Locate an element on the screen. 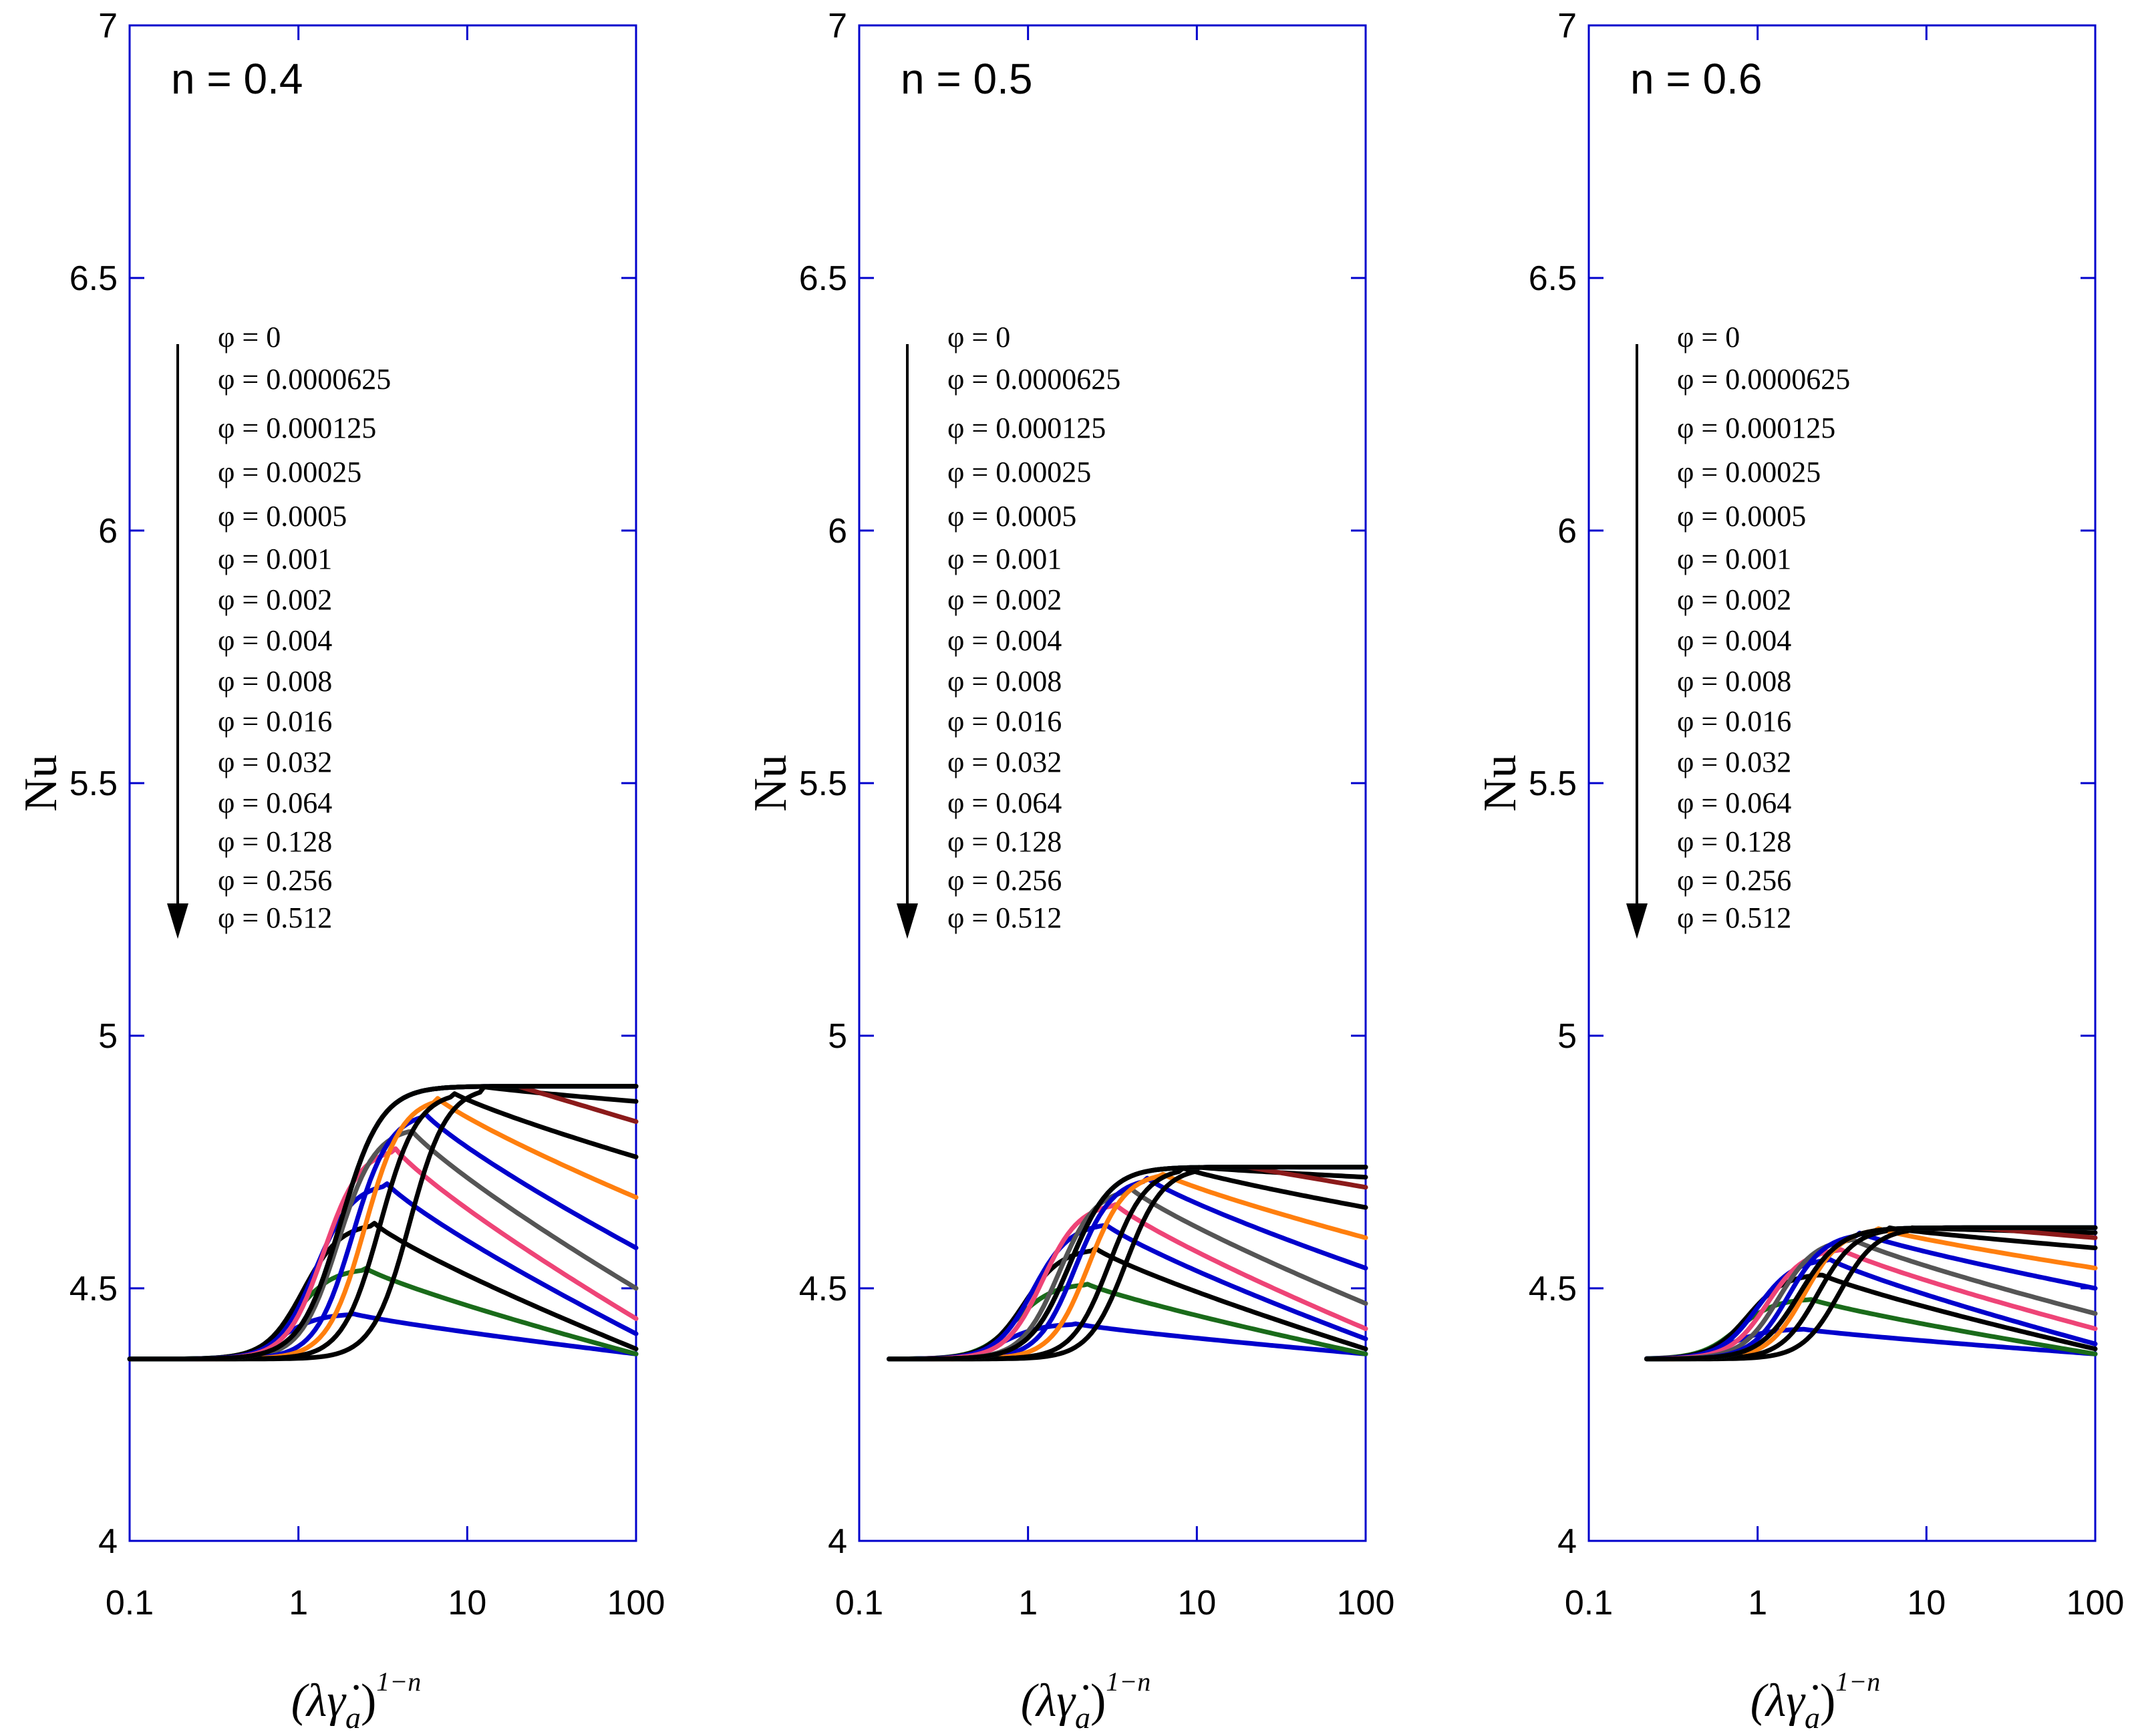 The height and width of the screenshot is (1736, 2136). panel-title: n = 0.6 is located at coordinates (1696, 79).